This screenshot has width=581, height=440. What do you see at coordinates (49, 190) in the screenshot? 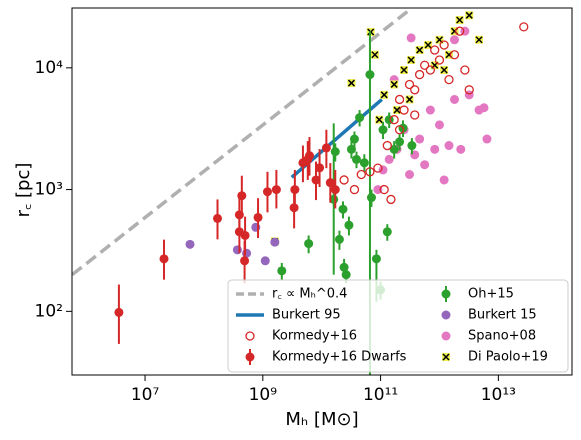
I see `y-tick-label: 10³` at bounding box center [49, 190].